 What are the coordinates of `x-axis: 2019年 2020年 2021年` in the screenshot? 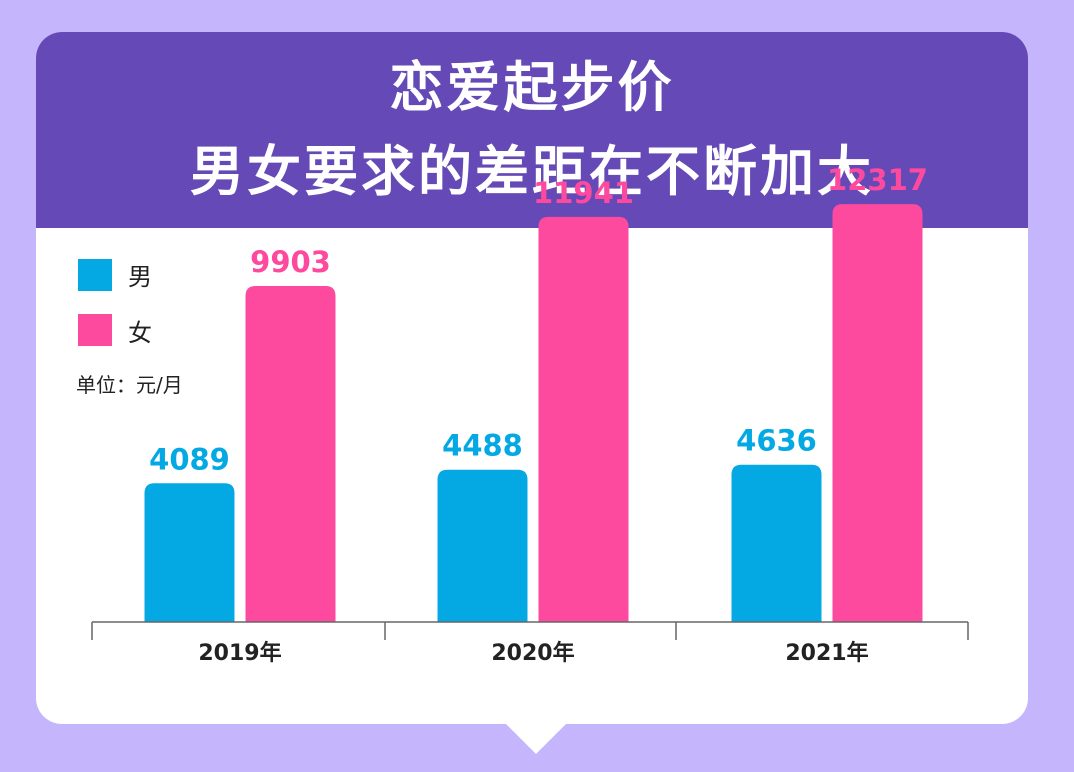 It's located at (530, 643).